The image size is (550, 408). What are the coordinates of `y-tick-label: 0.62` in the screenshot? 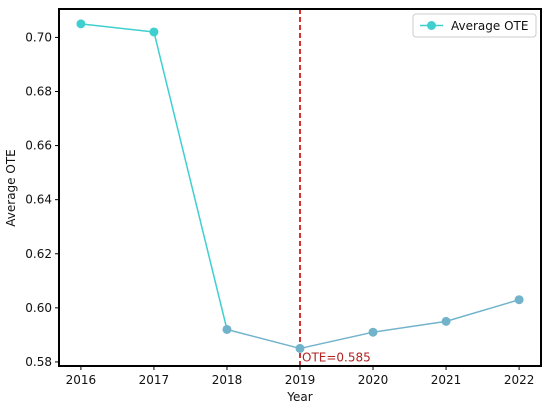 It's located at (38, 254).